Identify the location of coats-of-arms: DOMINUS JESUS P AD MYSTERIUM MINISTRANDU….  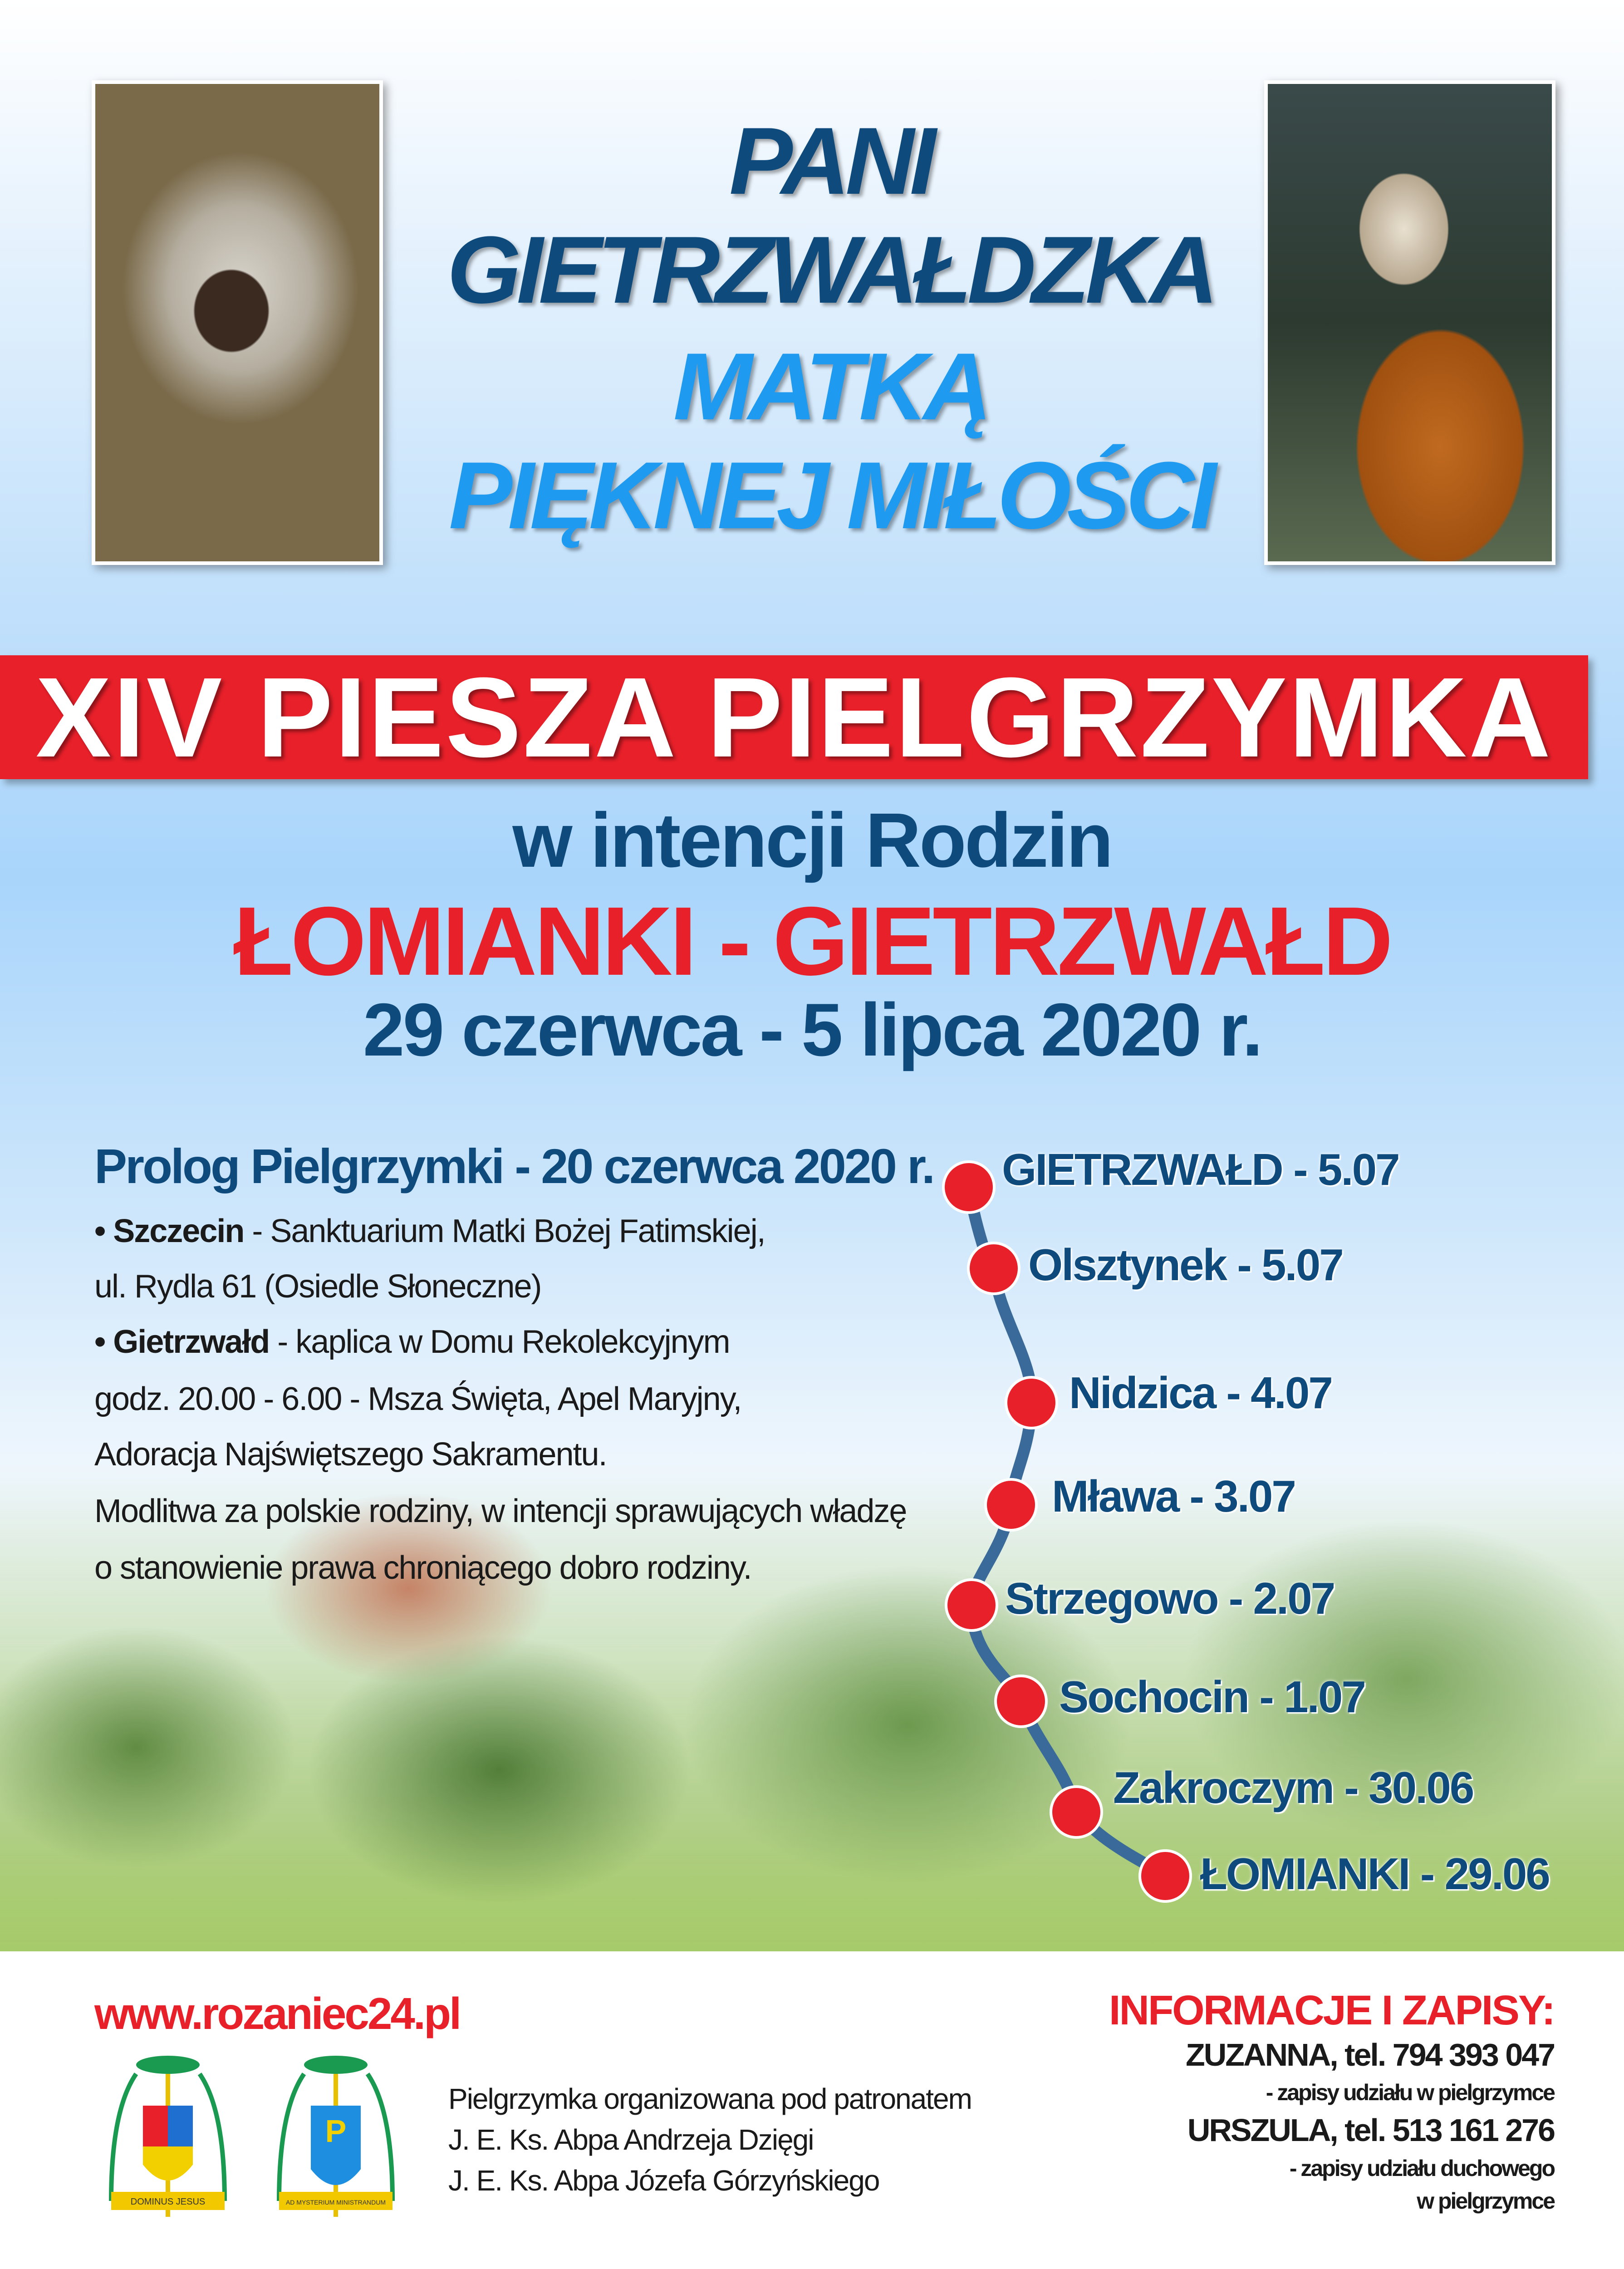
(252, 2136).